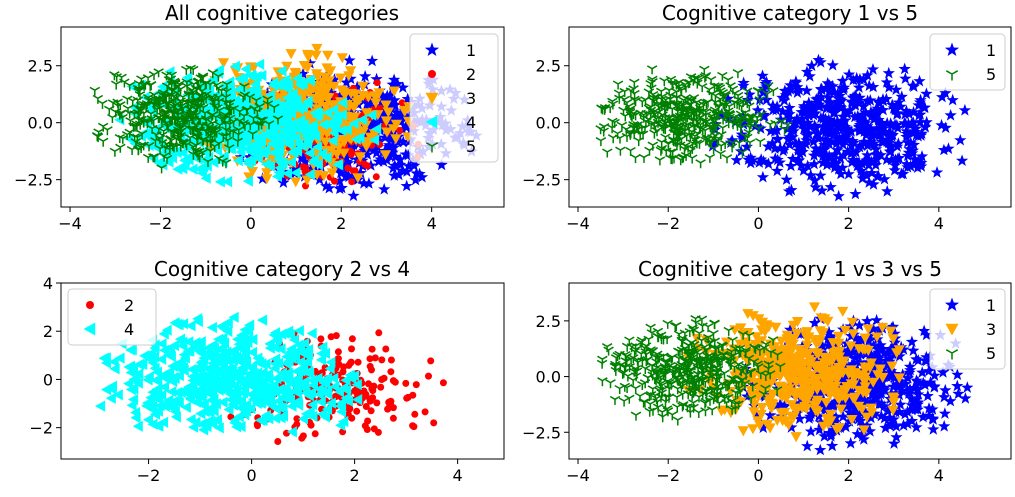 The width and height of the screenshot is (1015, 497). Describe the element at coordinates (967, 62) in the screenshot. I see `legend: 15` at that location.